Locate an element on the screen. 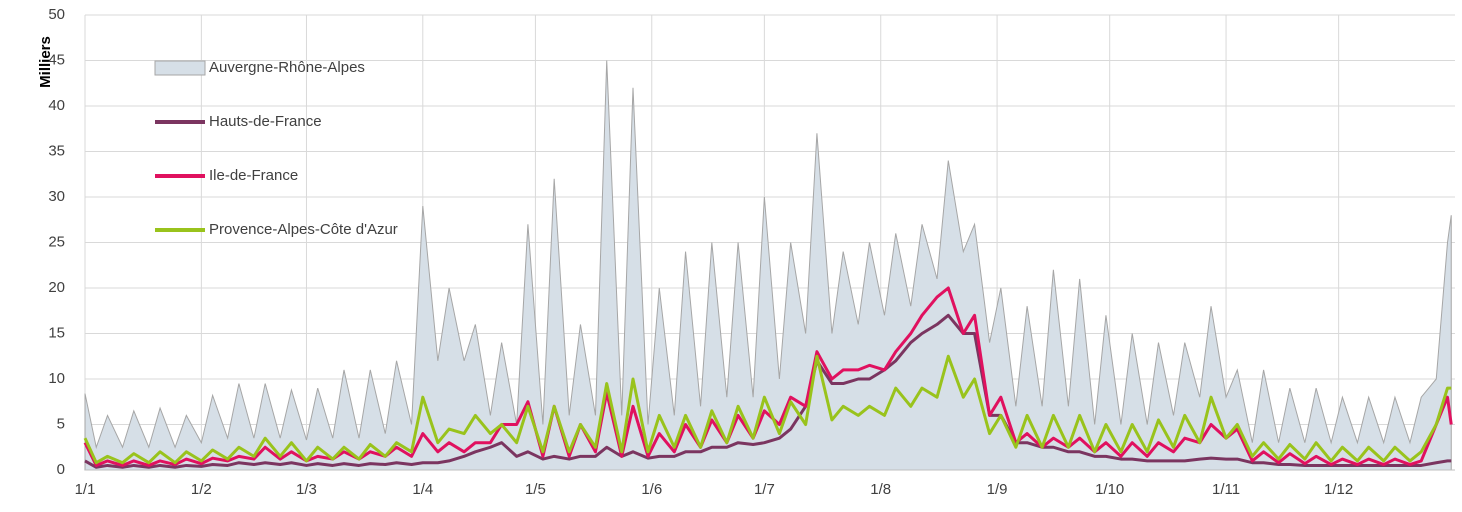 The width and height of the screenshot is (1462, 512). y-tick-label: 15 is located at coordinates (56, 332).